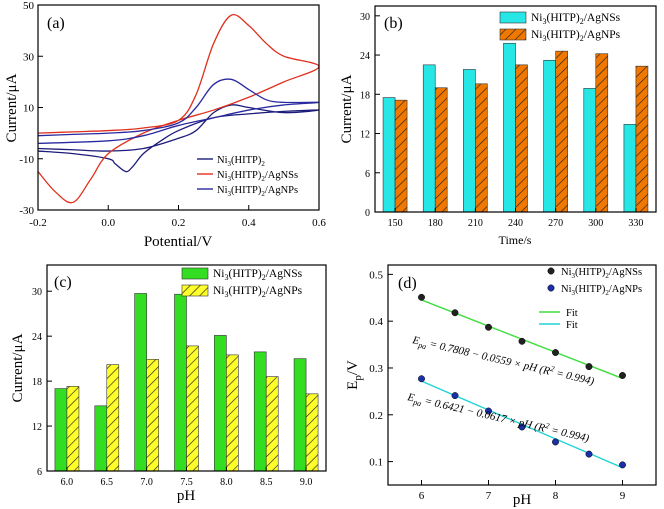 The image size is (664, 509). I want to click on panel-a-xtick-label: 0.0, so click(108, 223).